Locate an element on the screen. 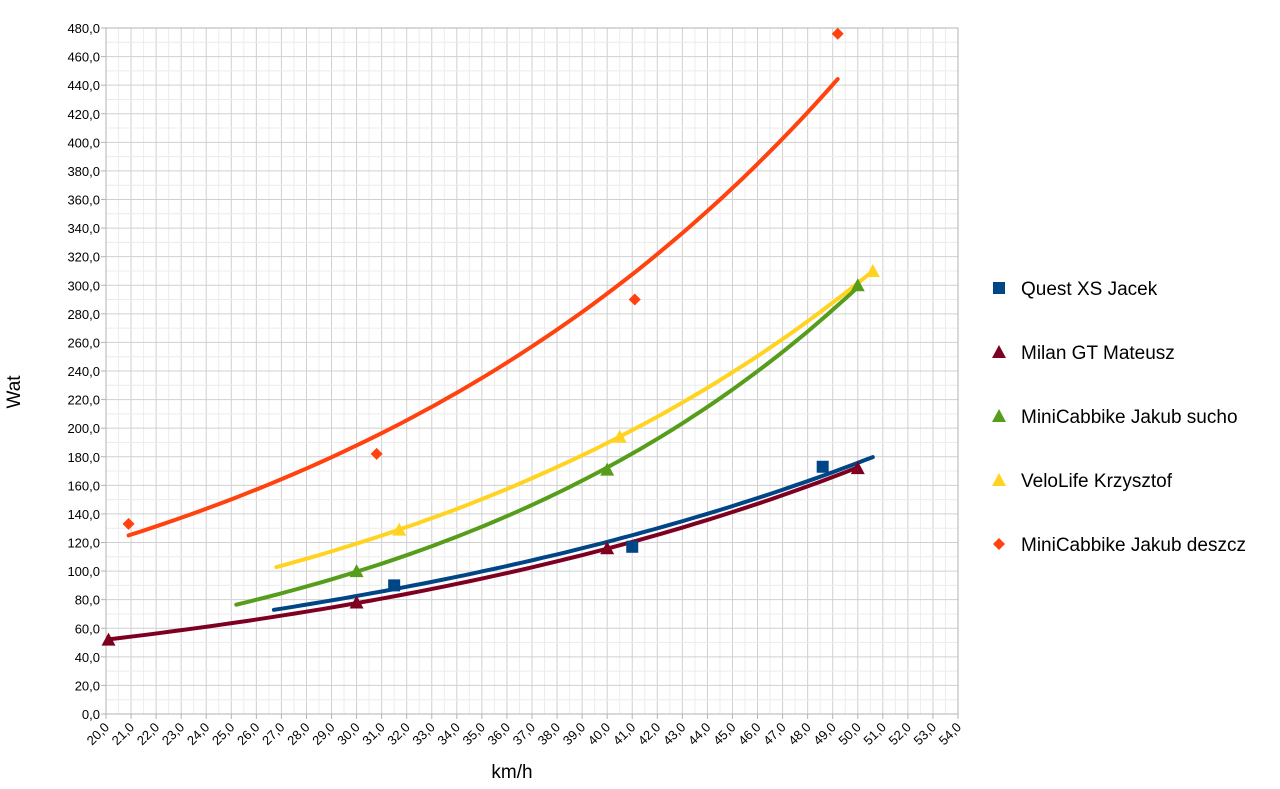 This screenshot has width=1280, height=789. x-axis-title: km/h is located at coordinates (511, 772).